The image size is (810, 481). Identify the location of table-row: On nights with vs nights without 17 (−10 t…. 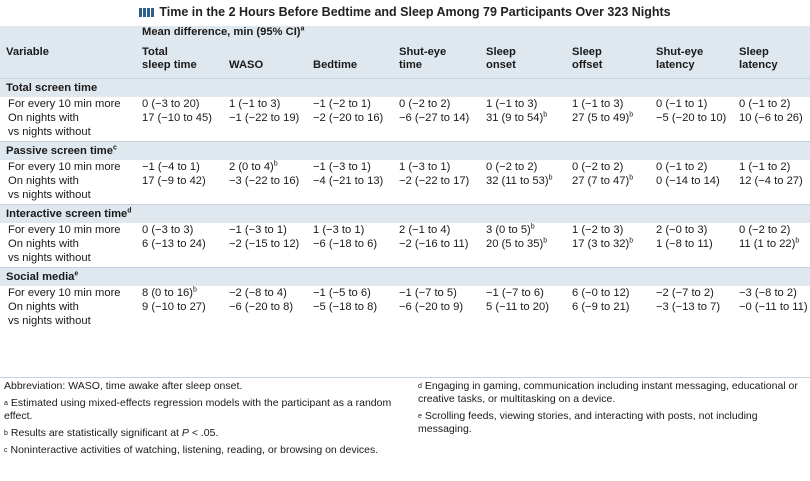
(405, 126).